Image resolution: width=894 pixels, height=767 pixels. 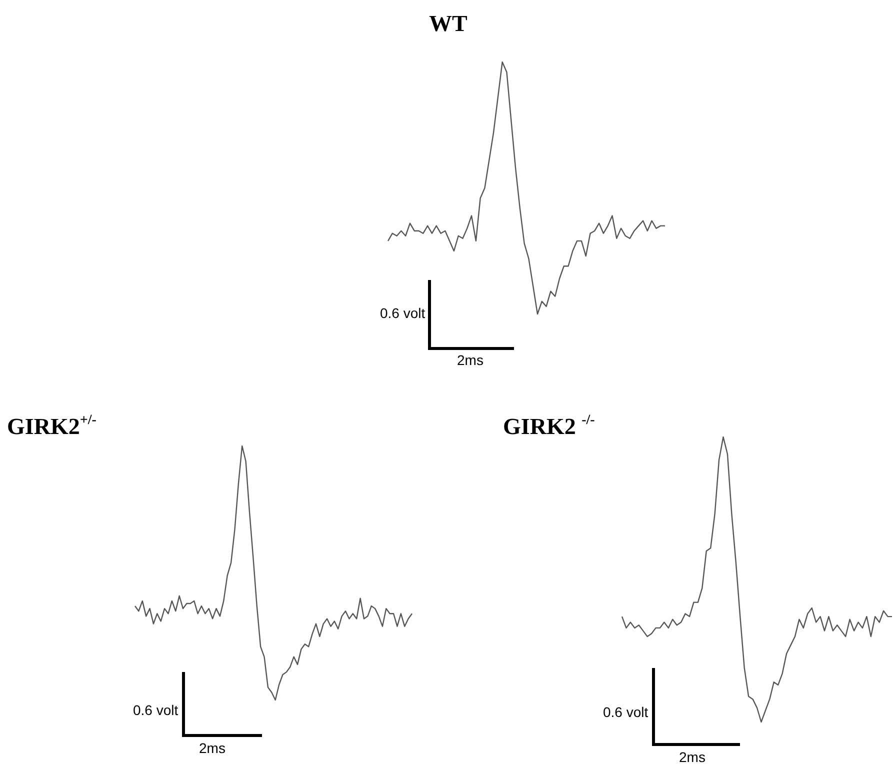 What do you see at coordinates (51, 426) in the screenshot?
I see `chart-title: GIRK2$^{+/-}$` at bounding box center [51, 426].